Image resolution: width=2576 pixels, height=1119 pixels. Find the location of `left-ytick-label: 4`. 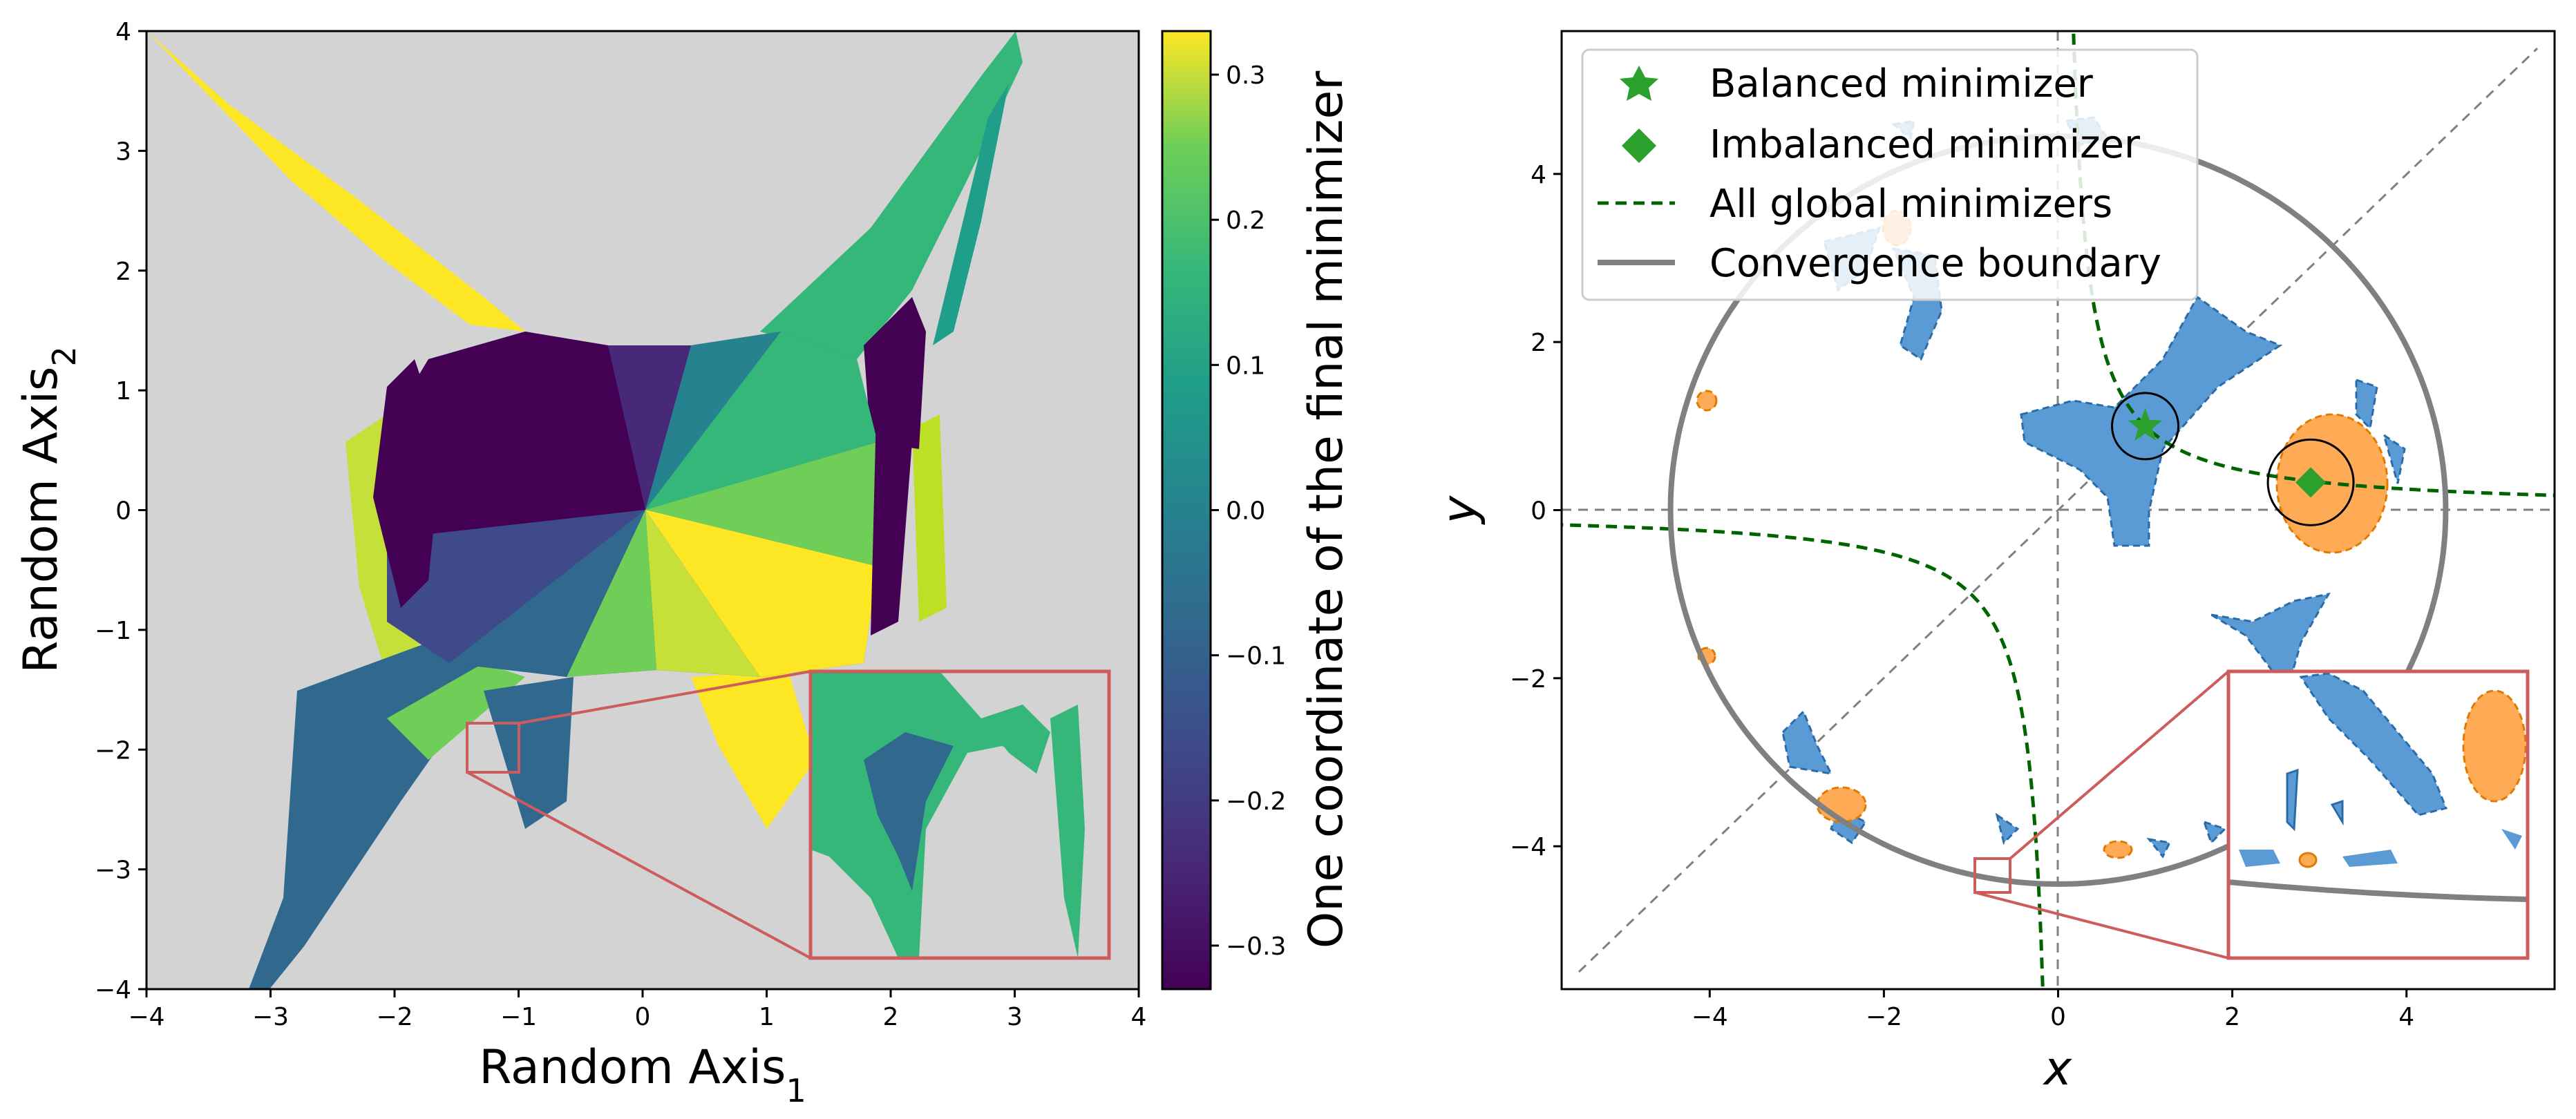

left-ytick-label: 4 is located at coordinates (123, 32).